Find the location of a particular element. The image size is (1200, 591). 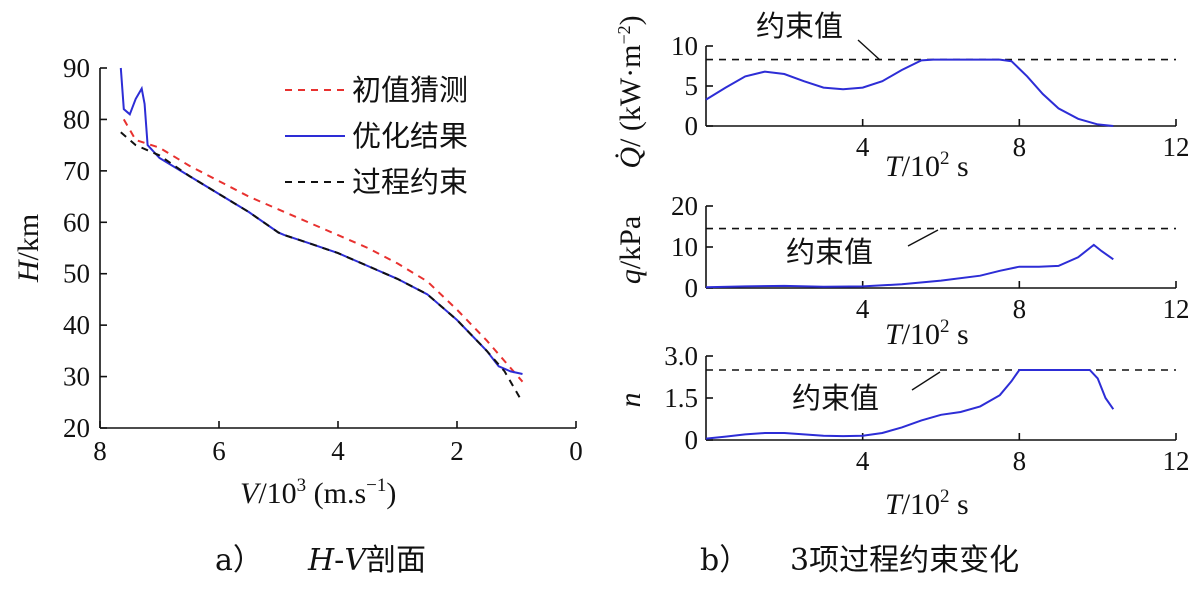

a-x-tick-label: 6 is located at coordinates (219, 451).